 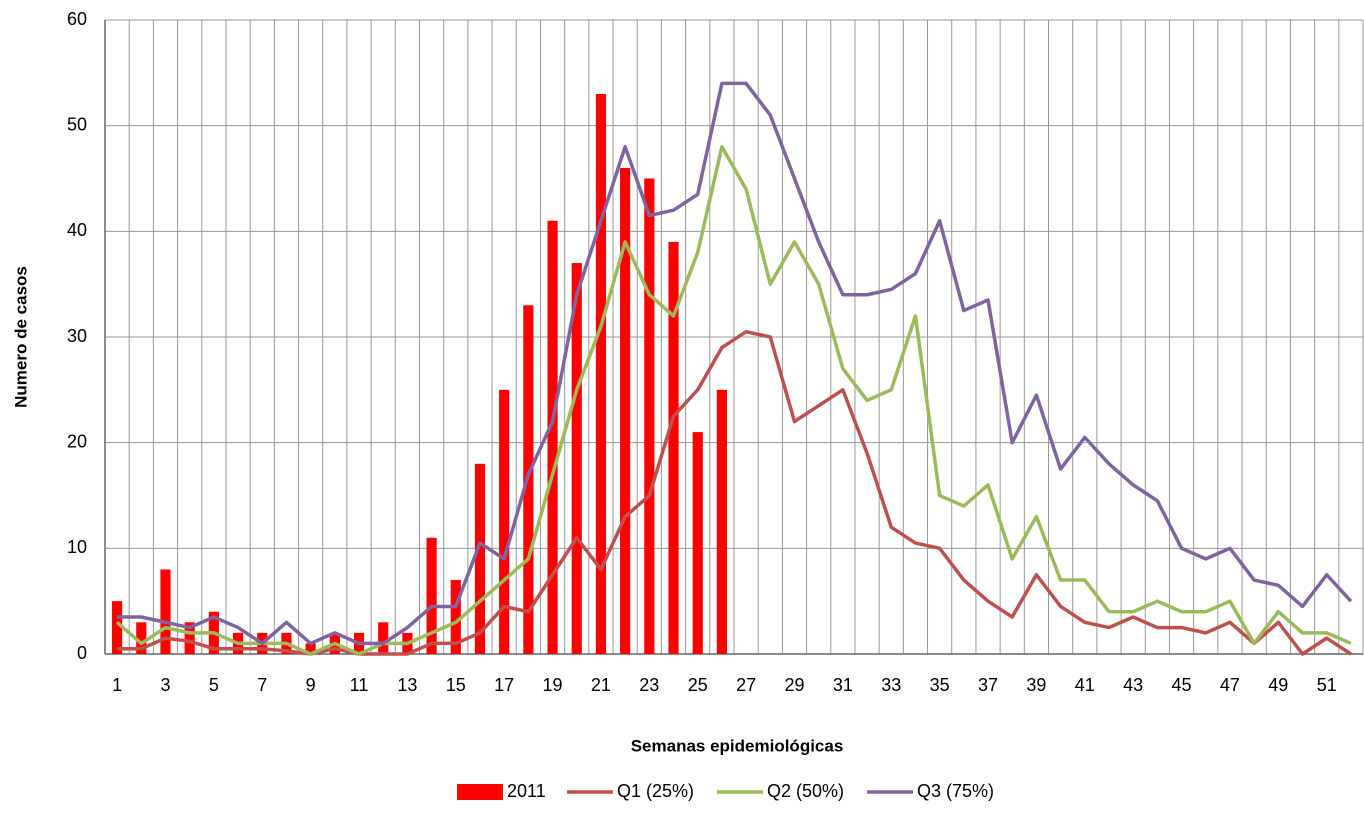 What do you see at coordinates (77, 336) in the screenshot?
I see `y-tick-label: 30` at bounding box center [77, 336].